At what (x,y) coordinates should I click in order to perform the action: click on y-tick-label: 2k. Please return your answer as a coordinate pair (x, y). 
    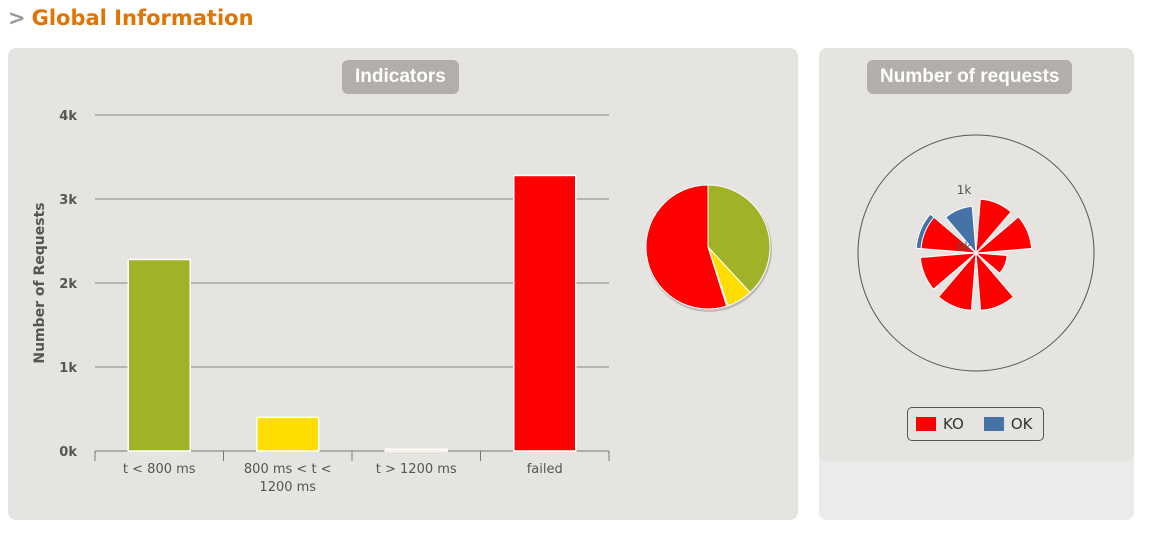
    Looking at the image, I should click on (68, 284).